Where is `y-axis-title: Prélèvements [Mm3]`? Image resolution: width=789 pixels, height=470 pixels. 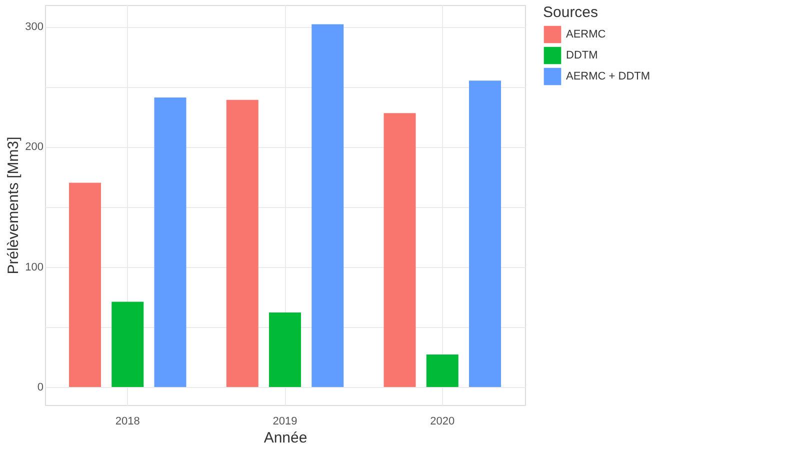
y-axis-title: Prélèvements [Mm3] is located at coordinates (13, 205).